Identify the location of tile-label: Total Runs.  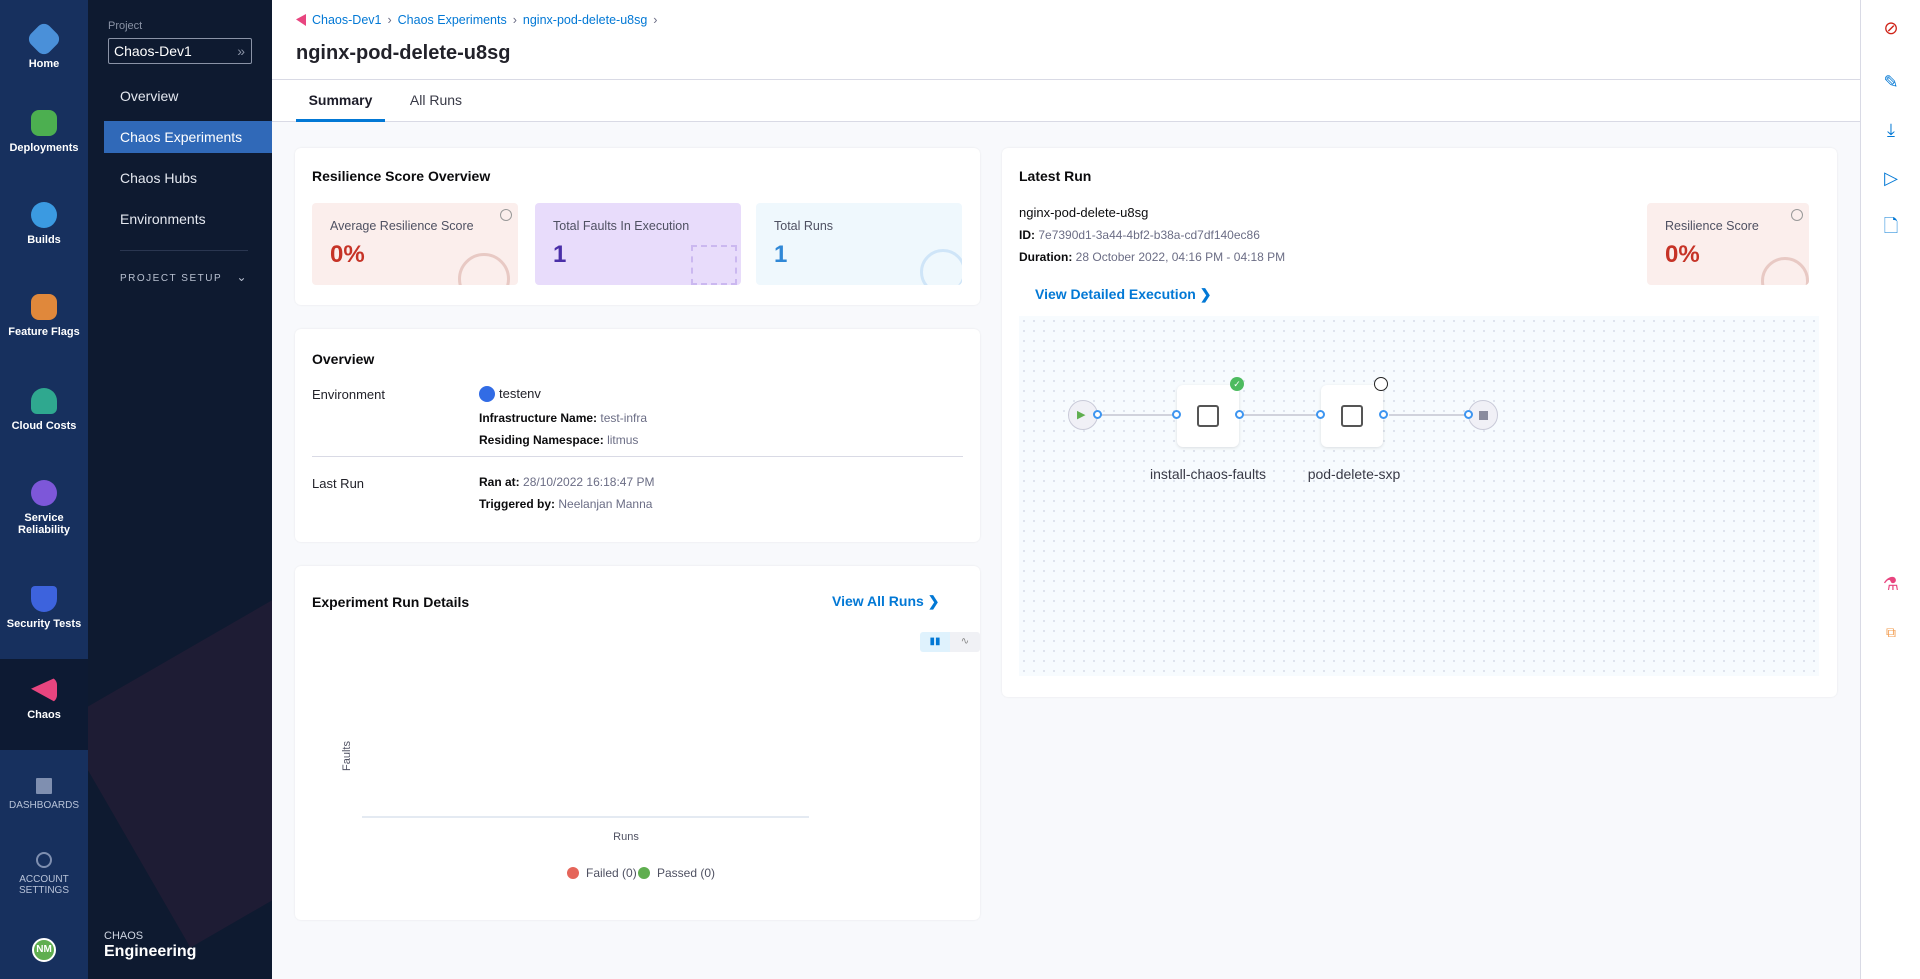
(804, 226).